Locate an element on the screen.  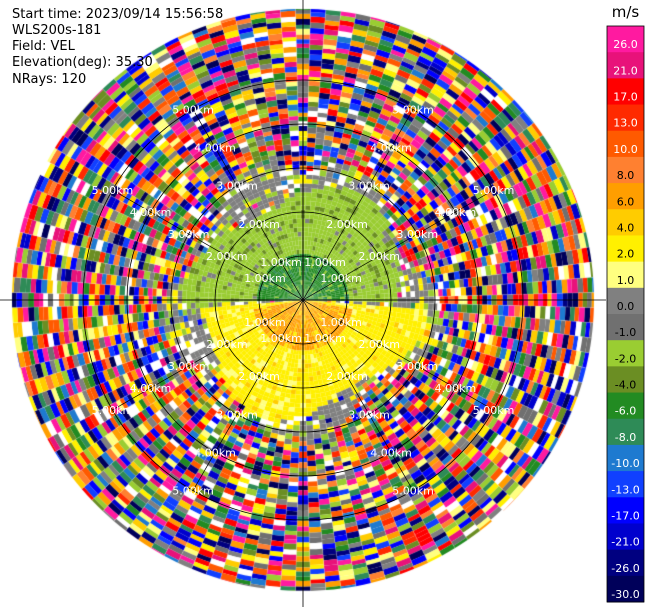
start-time-text: Start time: 2023/09/14 15:56:58 is located at coordinates (118, 14).